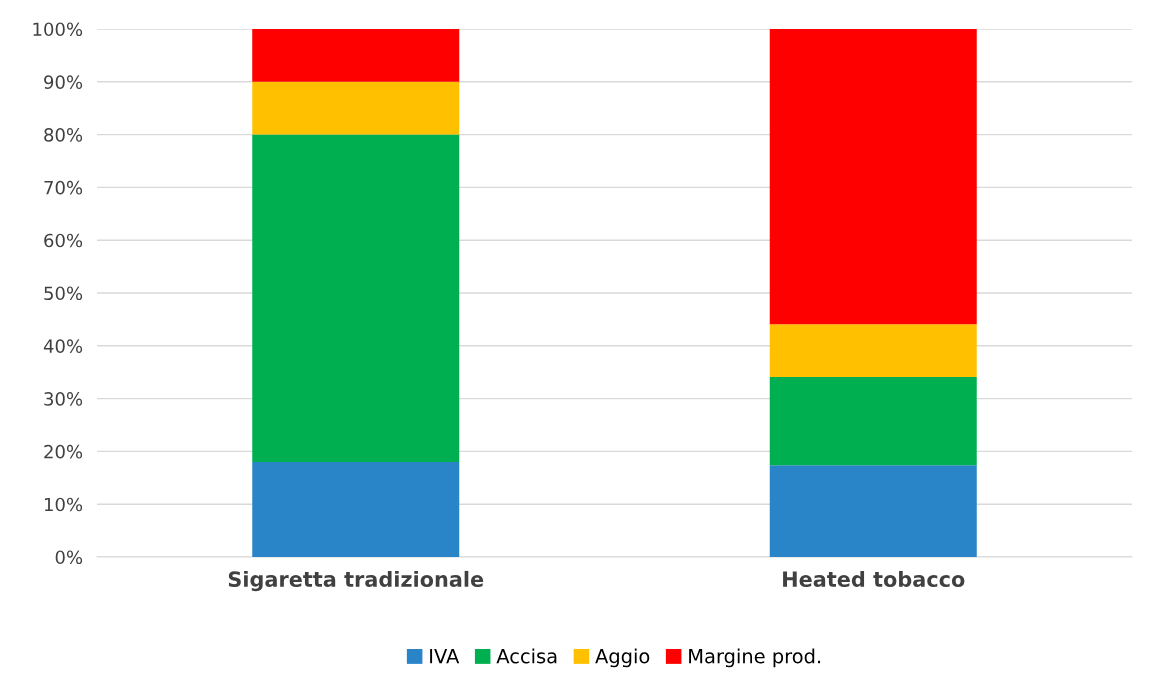 The height and width of the screenshot is (674, 1154). What do you see at coordinates (63, 240) in the screenshot?
I see `y-tick-label: 60%` at bounding box center [63, 240].